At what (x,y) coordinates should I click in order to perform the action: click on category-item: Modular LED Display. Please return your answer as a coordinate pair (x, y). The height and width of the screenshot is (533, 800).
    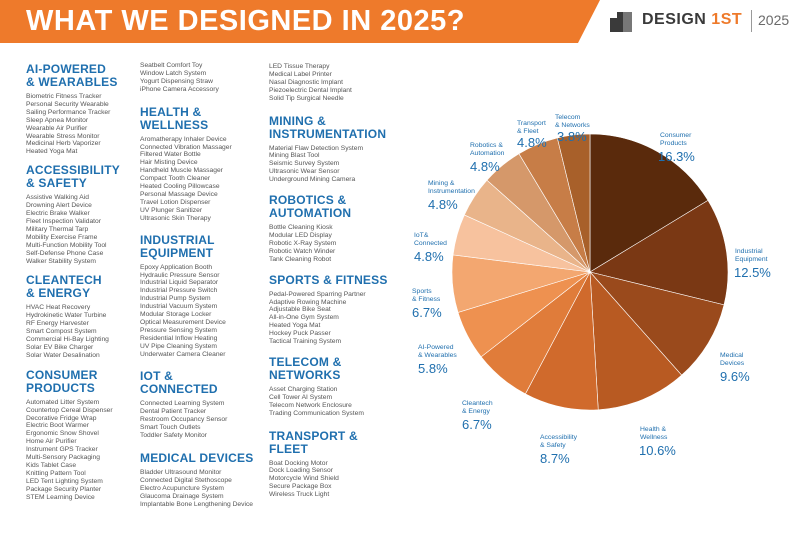
    Looking at the image, I should click on (300, 235).